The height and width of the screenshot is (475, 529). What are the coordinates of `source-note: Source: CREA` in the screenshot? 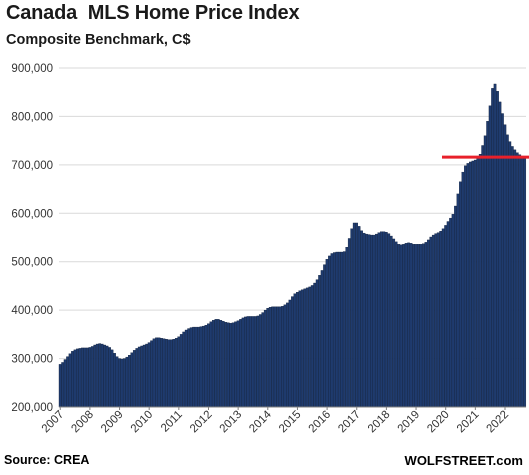 It's located at (47, 460).